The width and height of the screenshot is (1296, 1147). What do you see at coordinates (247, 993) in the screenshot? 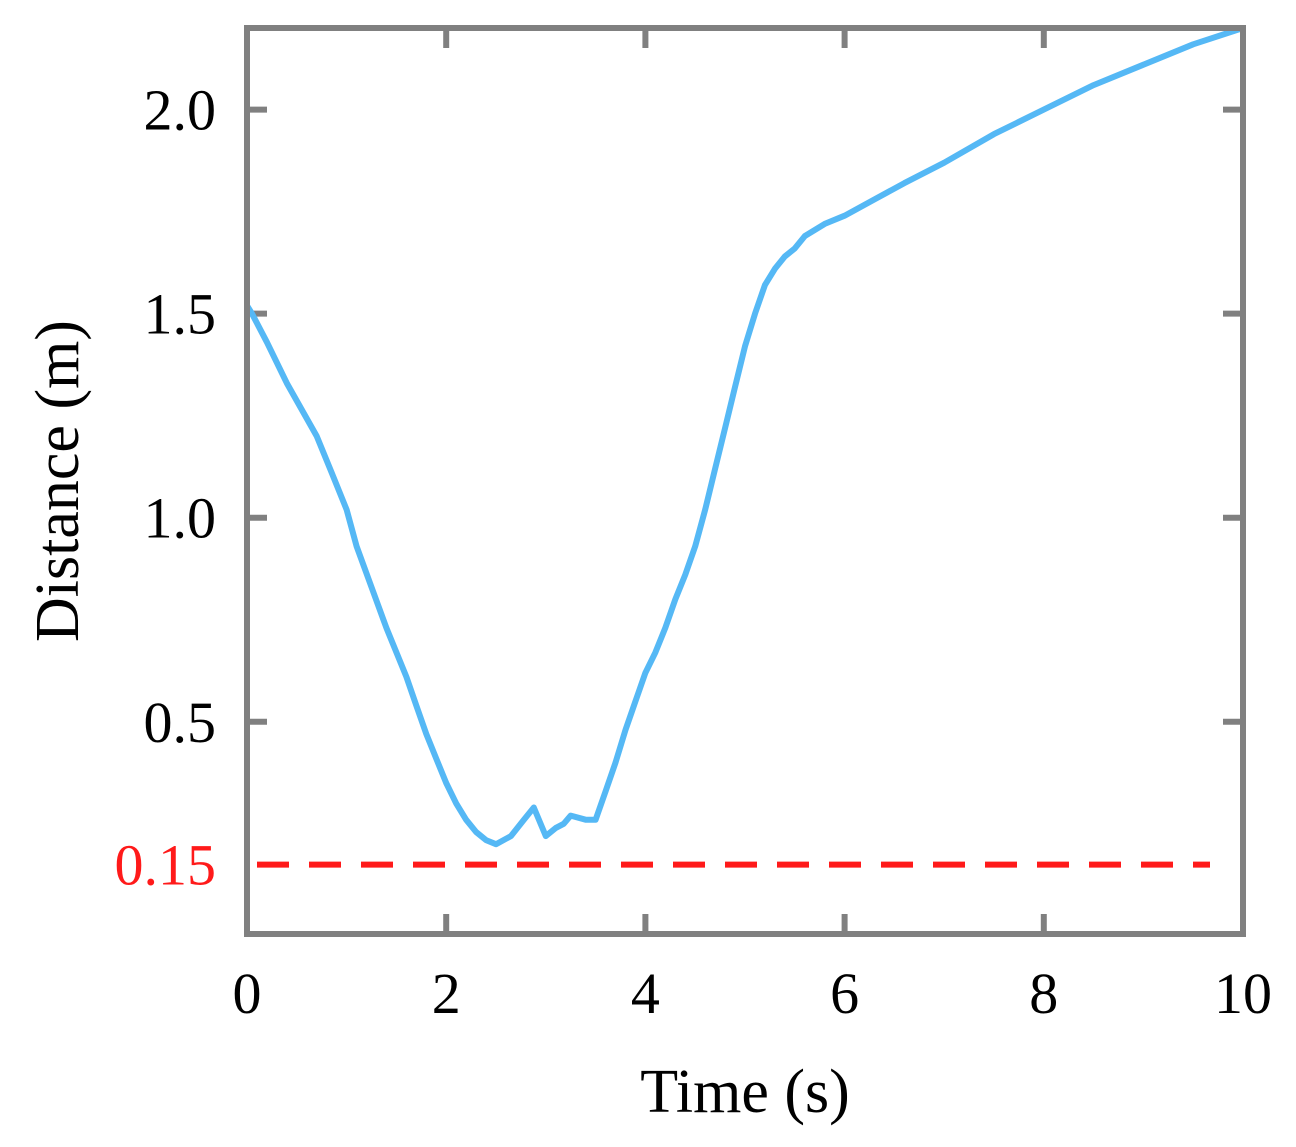
I see `x-tick-label: 0` at bounding box center [247, 993].